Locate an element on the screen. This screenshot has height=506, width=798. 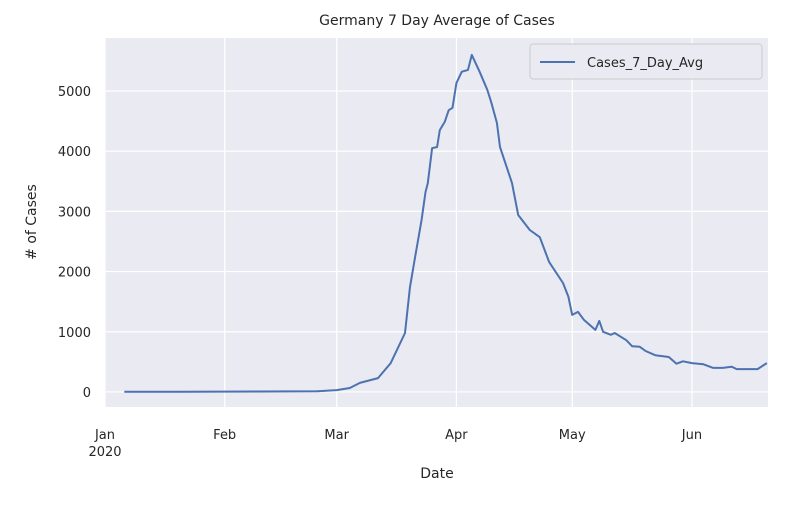
y-tick-label: 0 is located at coordinates (87, 393).